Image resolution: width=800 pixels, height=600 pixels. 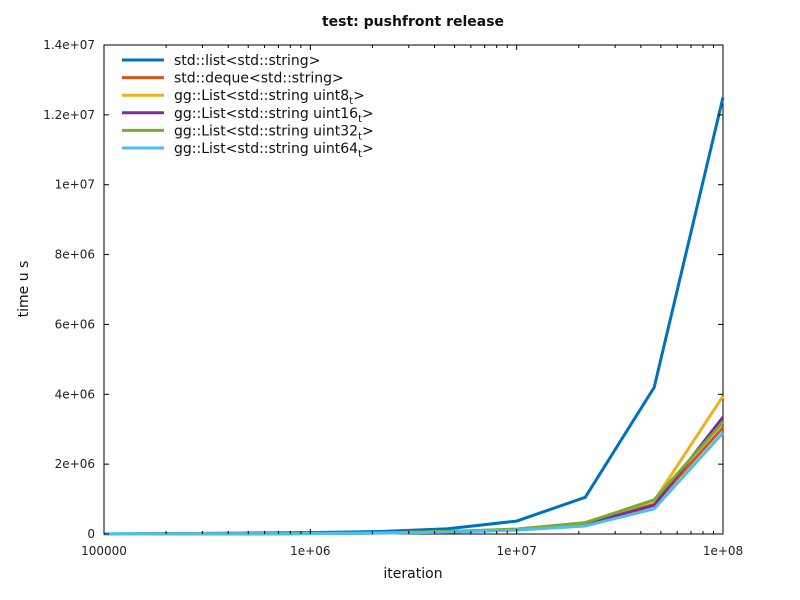 I want to click on legend-entry-name: gg::List<std::string uint32, so click(x=266, y=131).